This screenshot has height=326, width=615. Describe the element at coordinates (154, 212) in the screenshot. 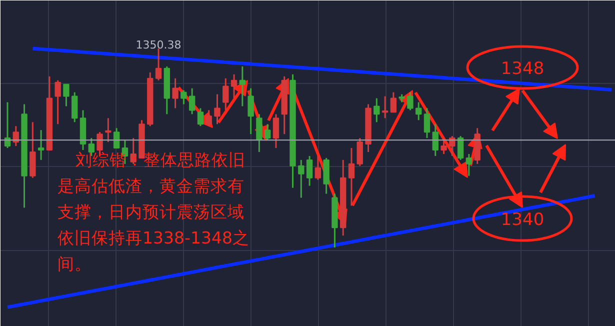

I see `annotation: 刘综锴：整体思路依旧是高估低渣，黄金需求有支撑，日内预计震荡区域依旧保持再1338-1348之间。` at that location.